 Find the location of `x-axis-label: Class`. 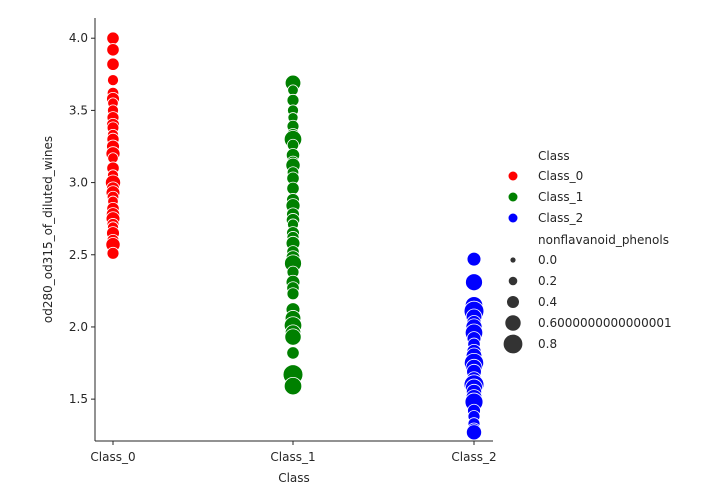

x-axis-label: Class is located at coordinates (294, 478).